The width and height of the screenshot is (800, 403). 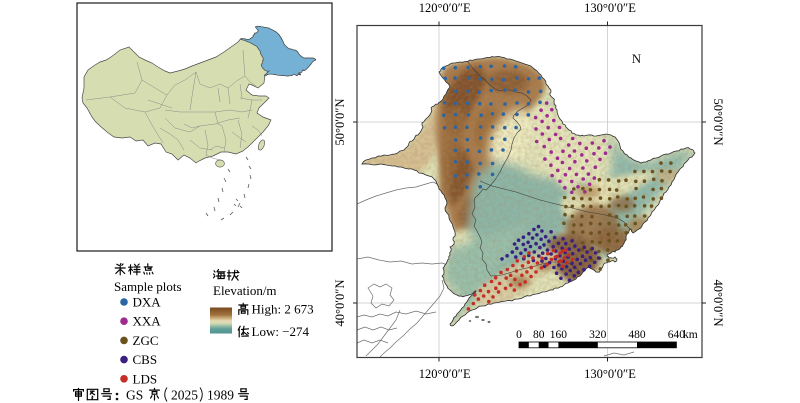 I want to click on svg-text: GS, so click(x=134, y=395).